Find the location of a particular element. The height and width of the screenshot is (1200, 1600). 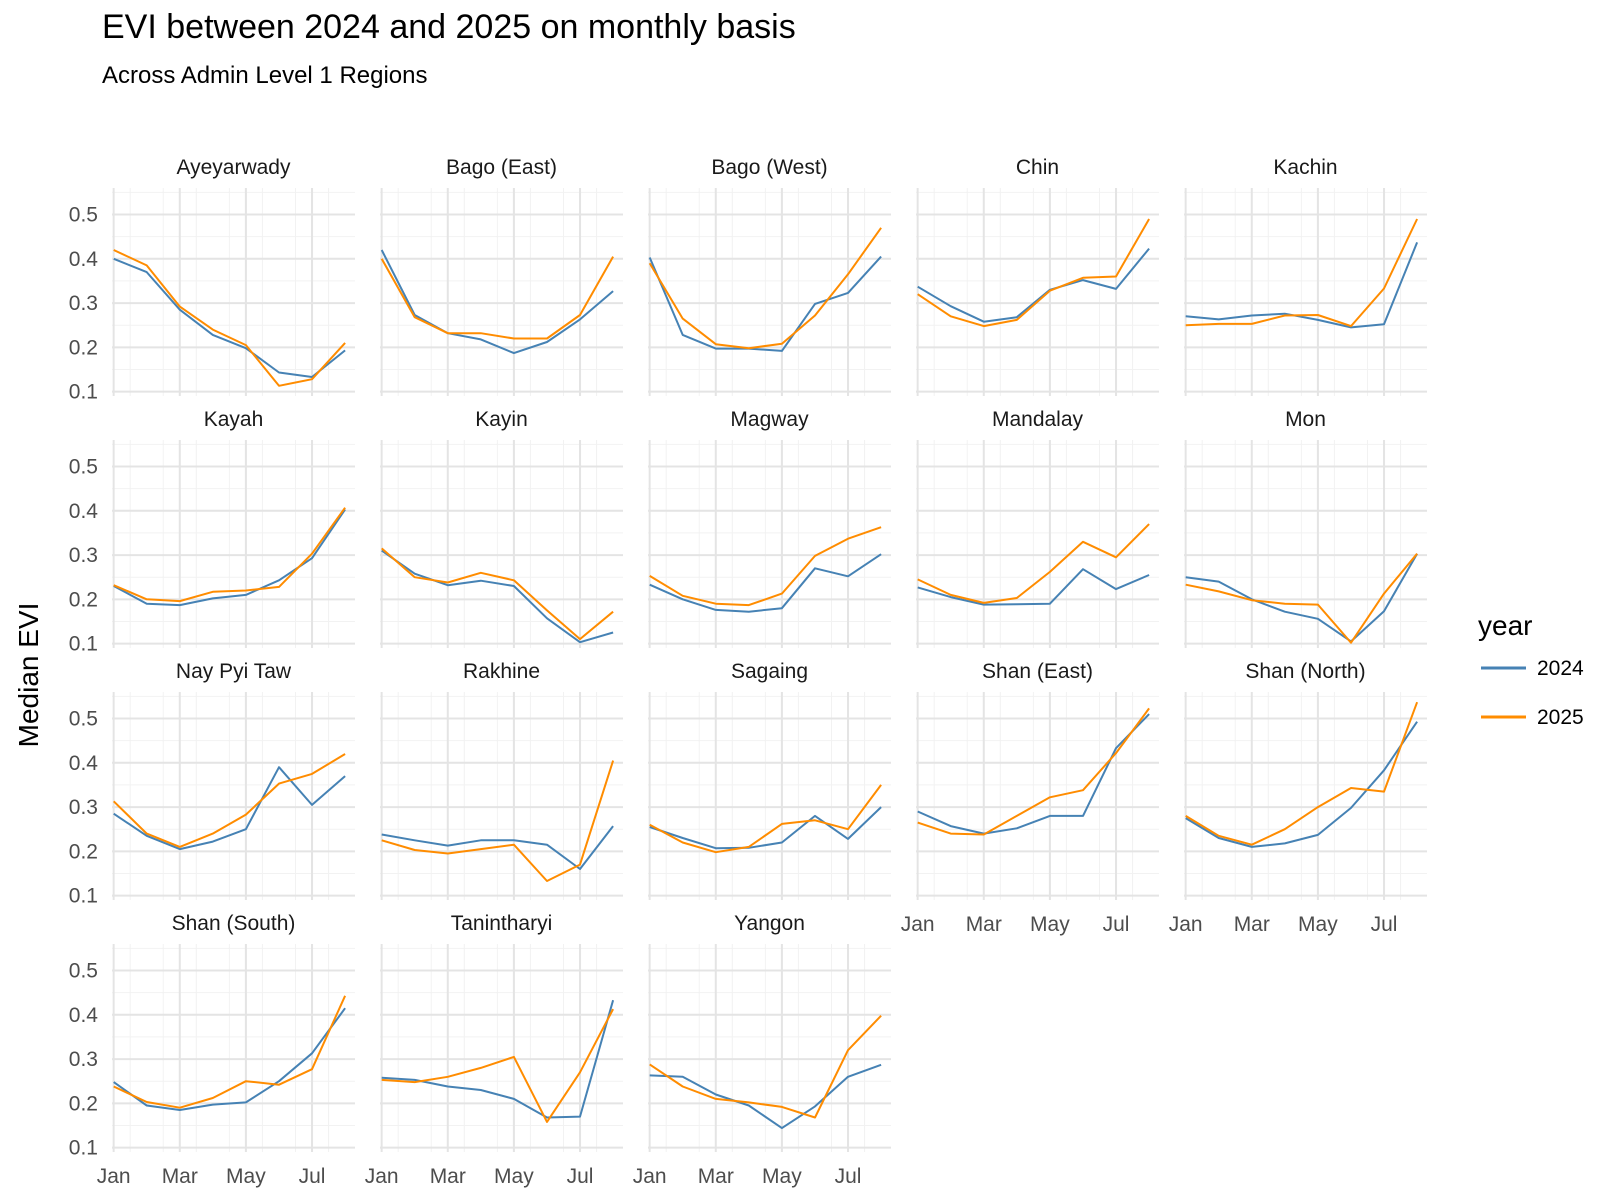

facet-strip-label: Magway is located at coordinates (769, 419).